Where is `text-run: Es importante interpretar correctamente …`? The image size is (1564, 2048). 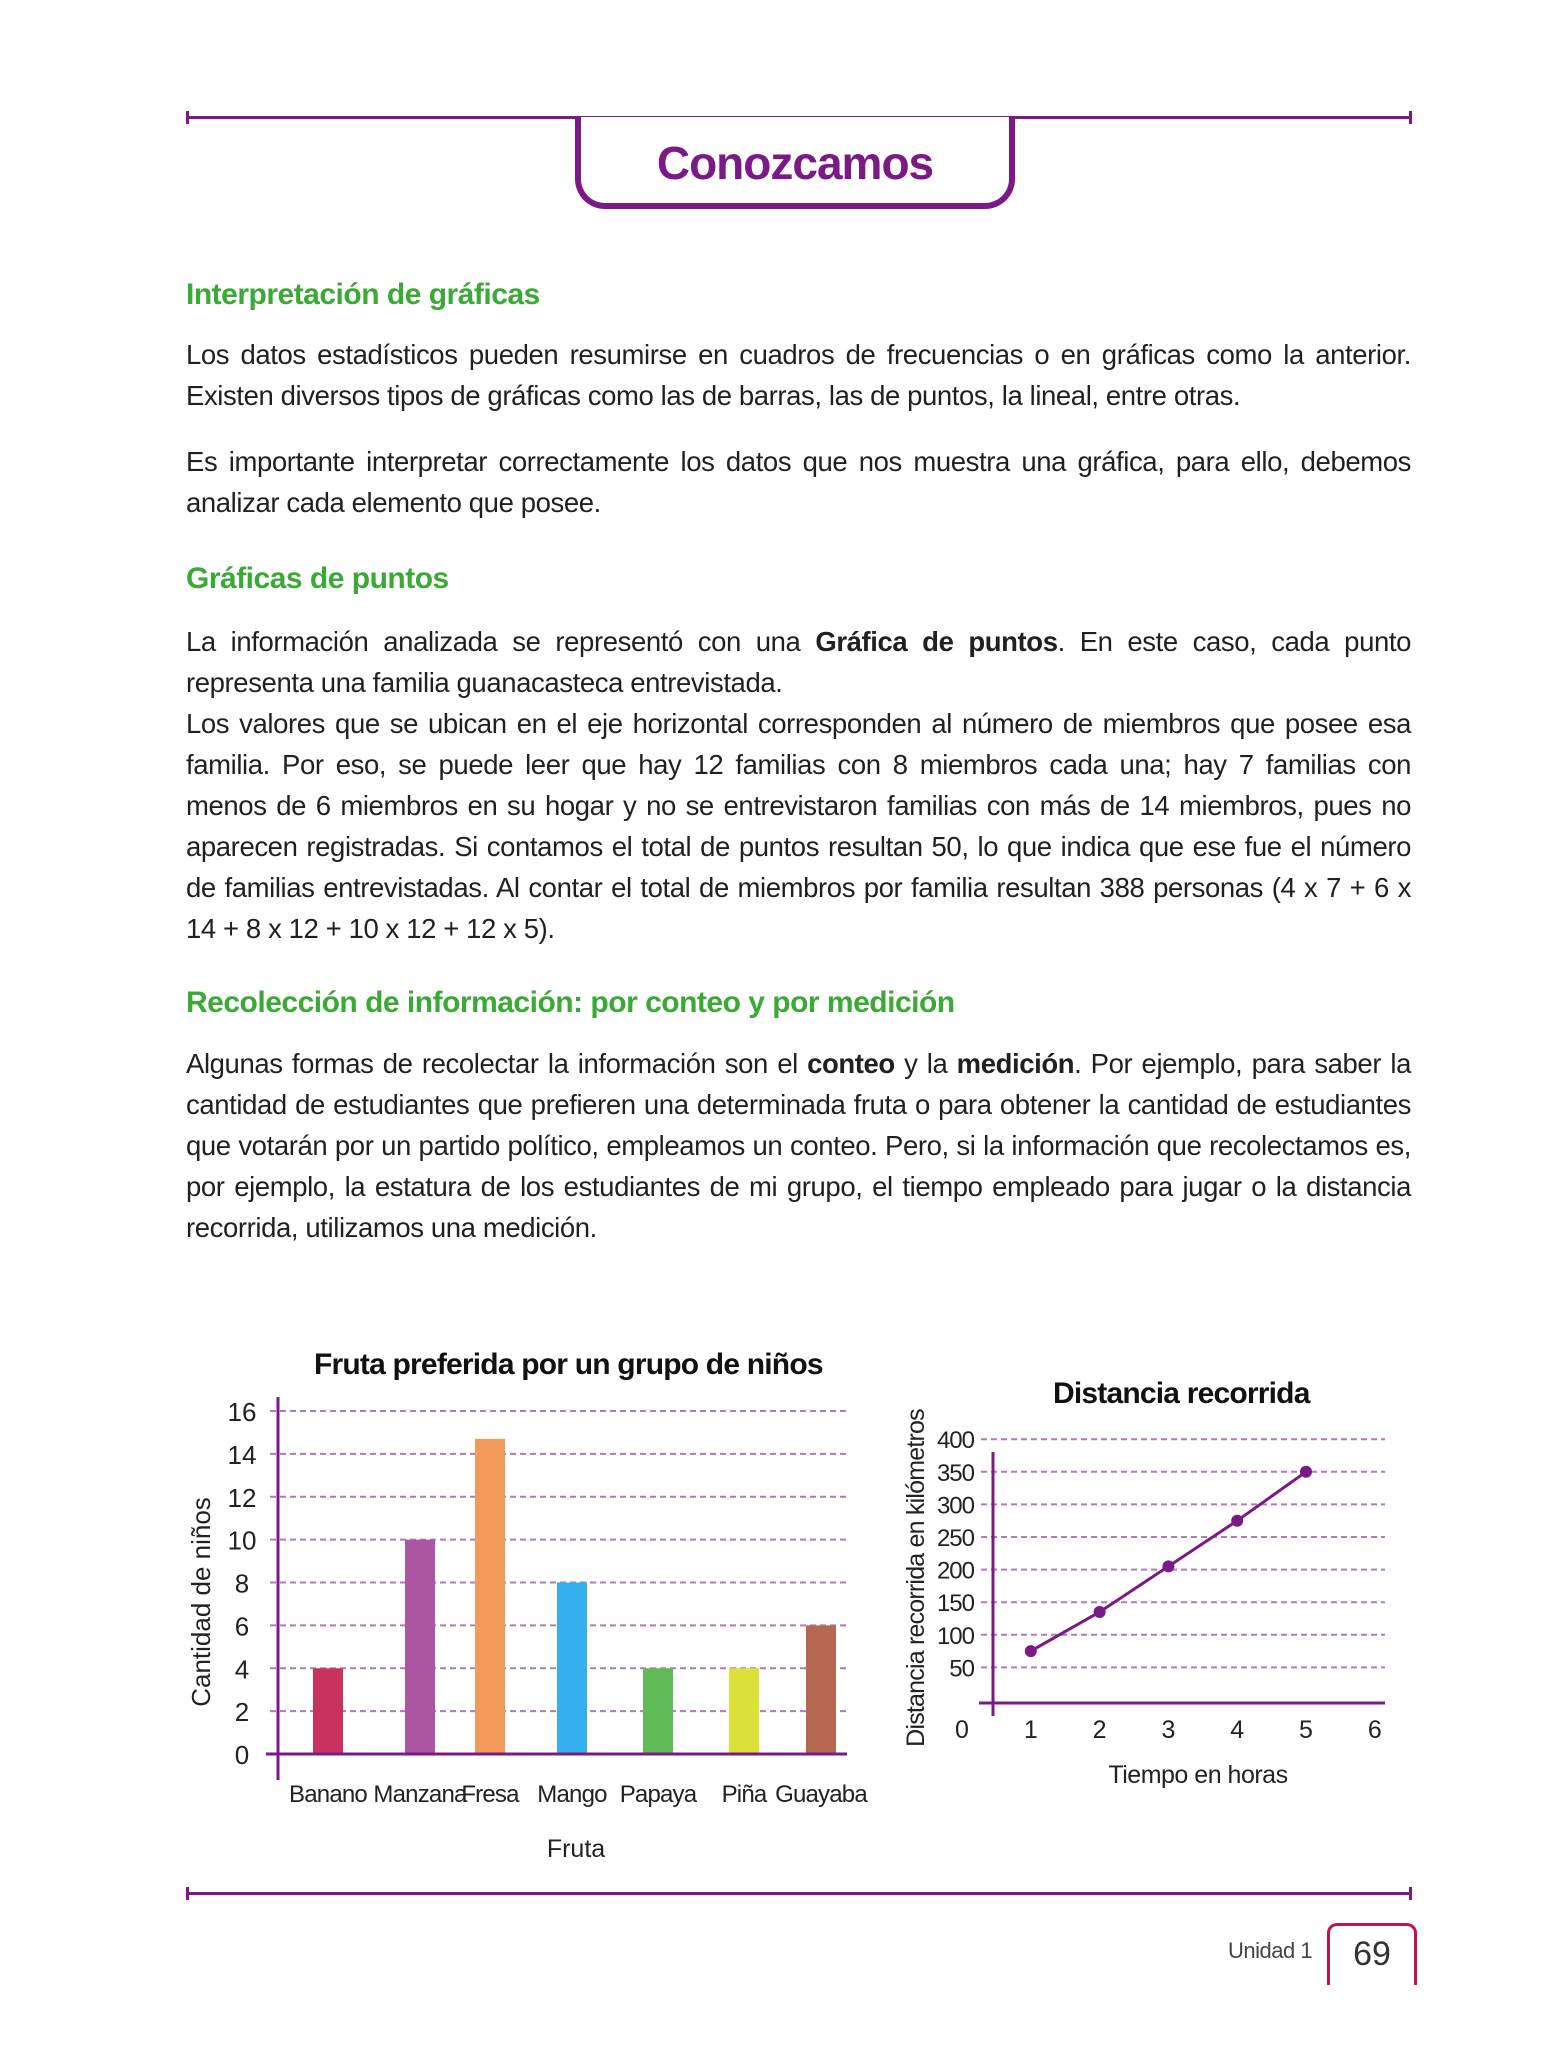 text-run: Es importante interpretar correctamente … is located at coordinates (798, 482).